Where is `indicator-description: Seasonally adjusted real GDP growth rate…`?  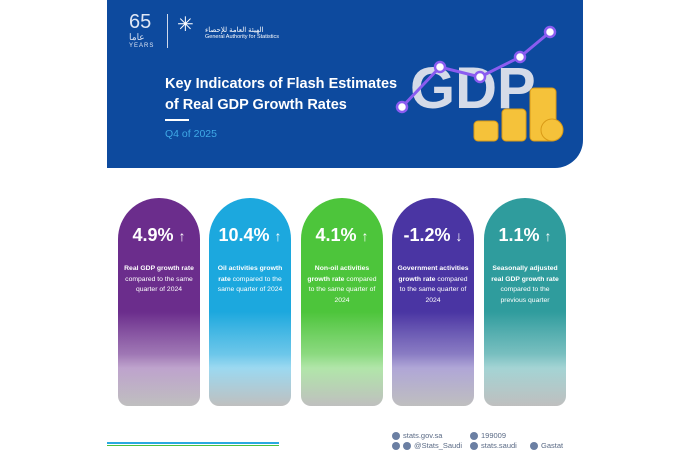 indicator-description: Seasonally adjusted real GDP growth rate… is located at coordinates (525, 284).